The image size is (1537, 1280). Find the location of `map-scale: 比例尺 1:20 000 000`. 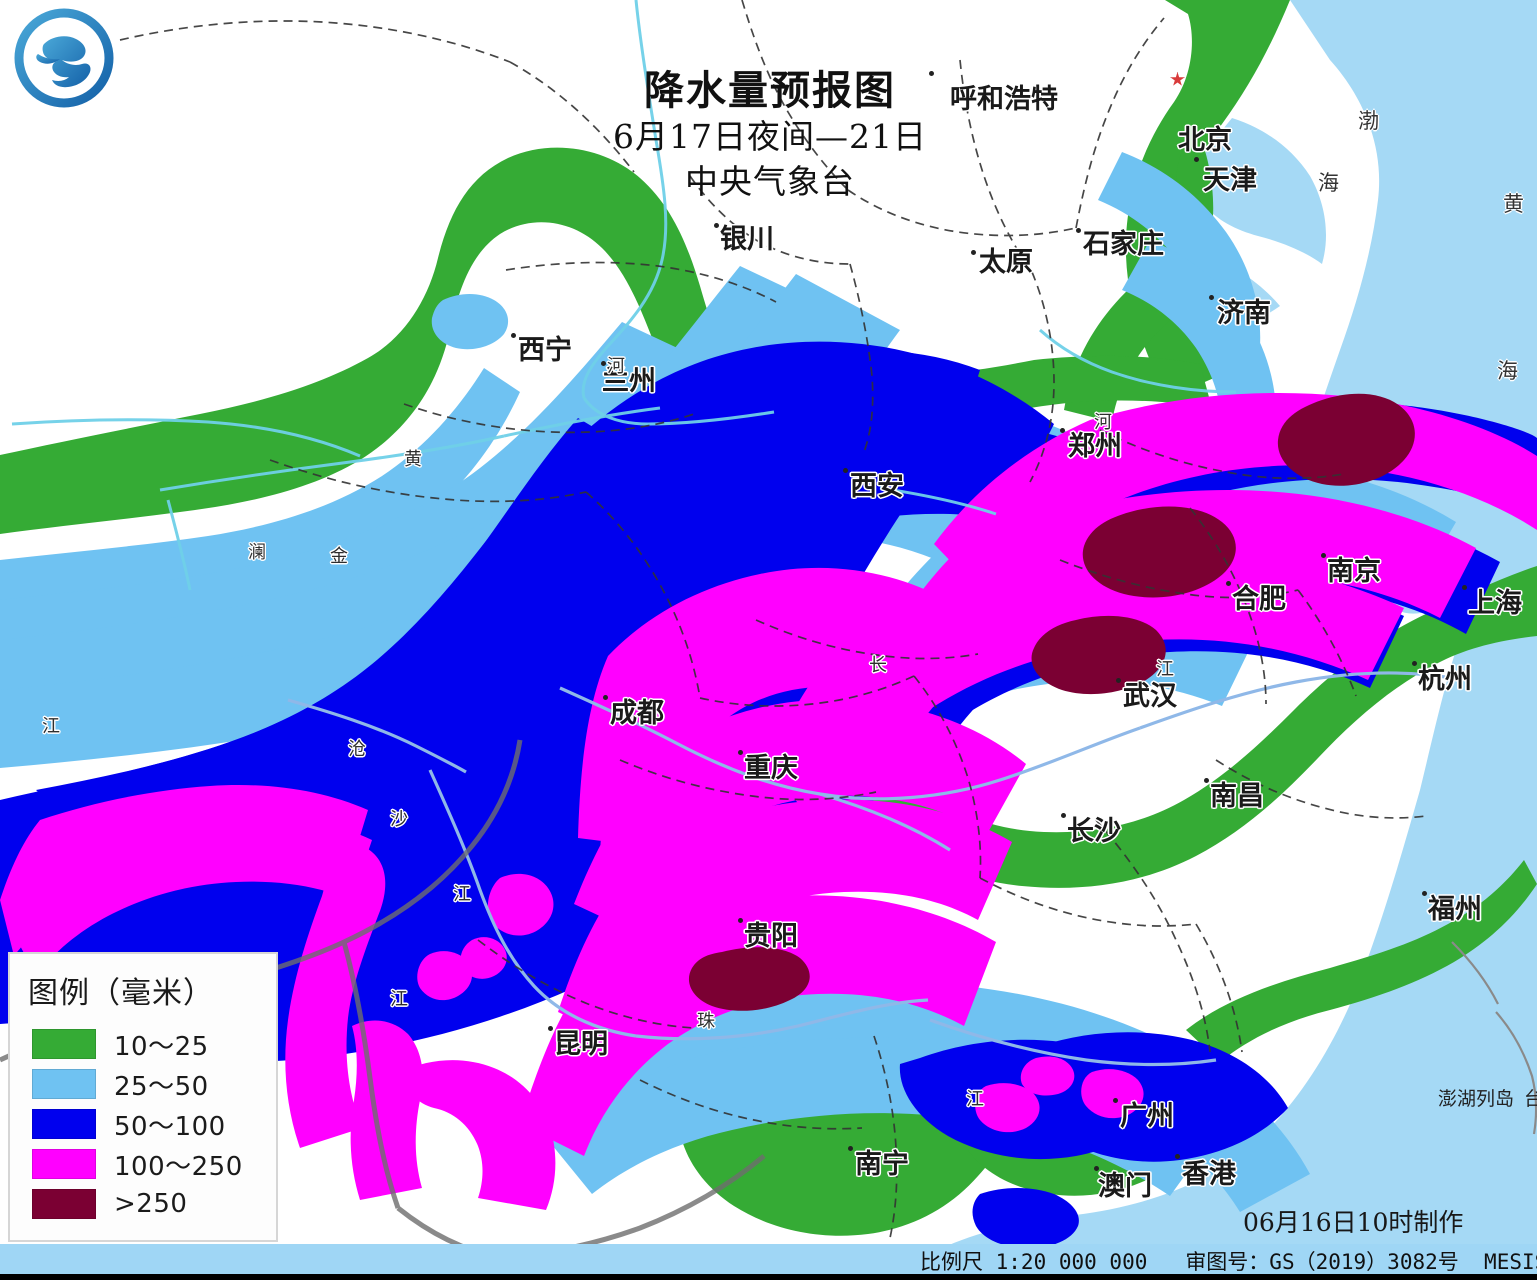

map-scale: 比例尺 1:20 000 000 is located at coordinates (1034, 1262).